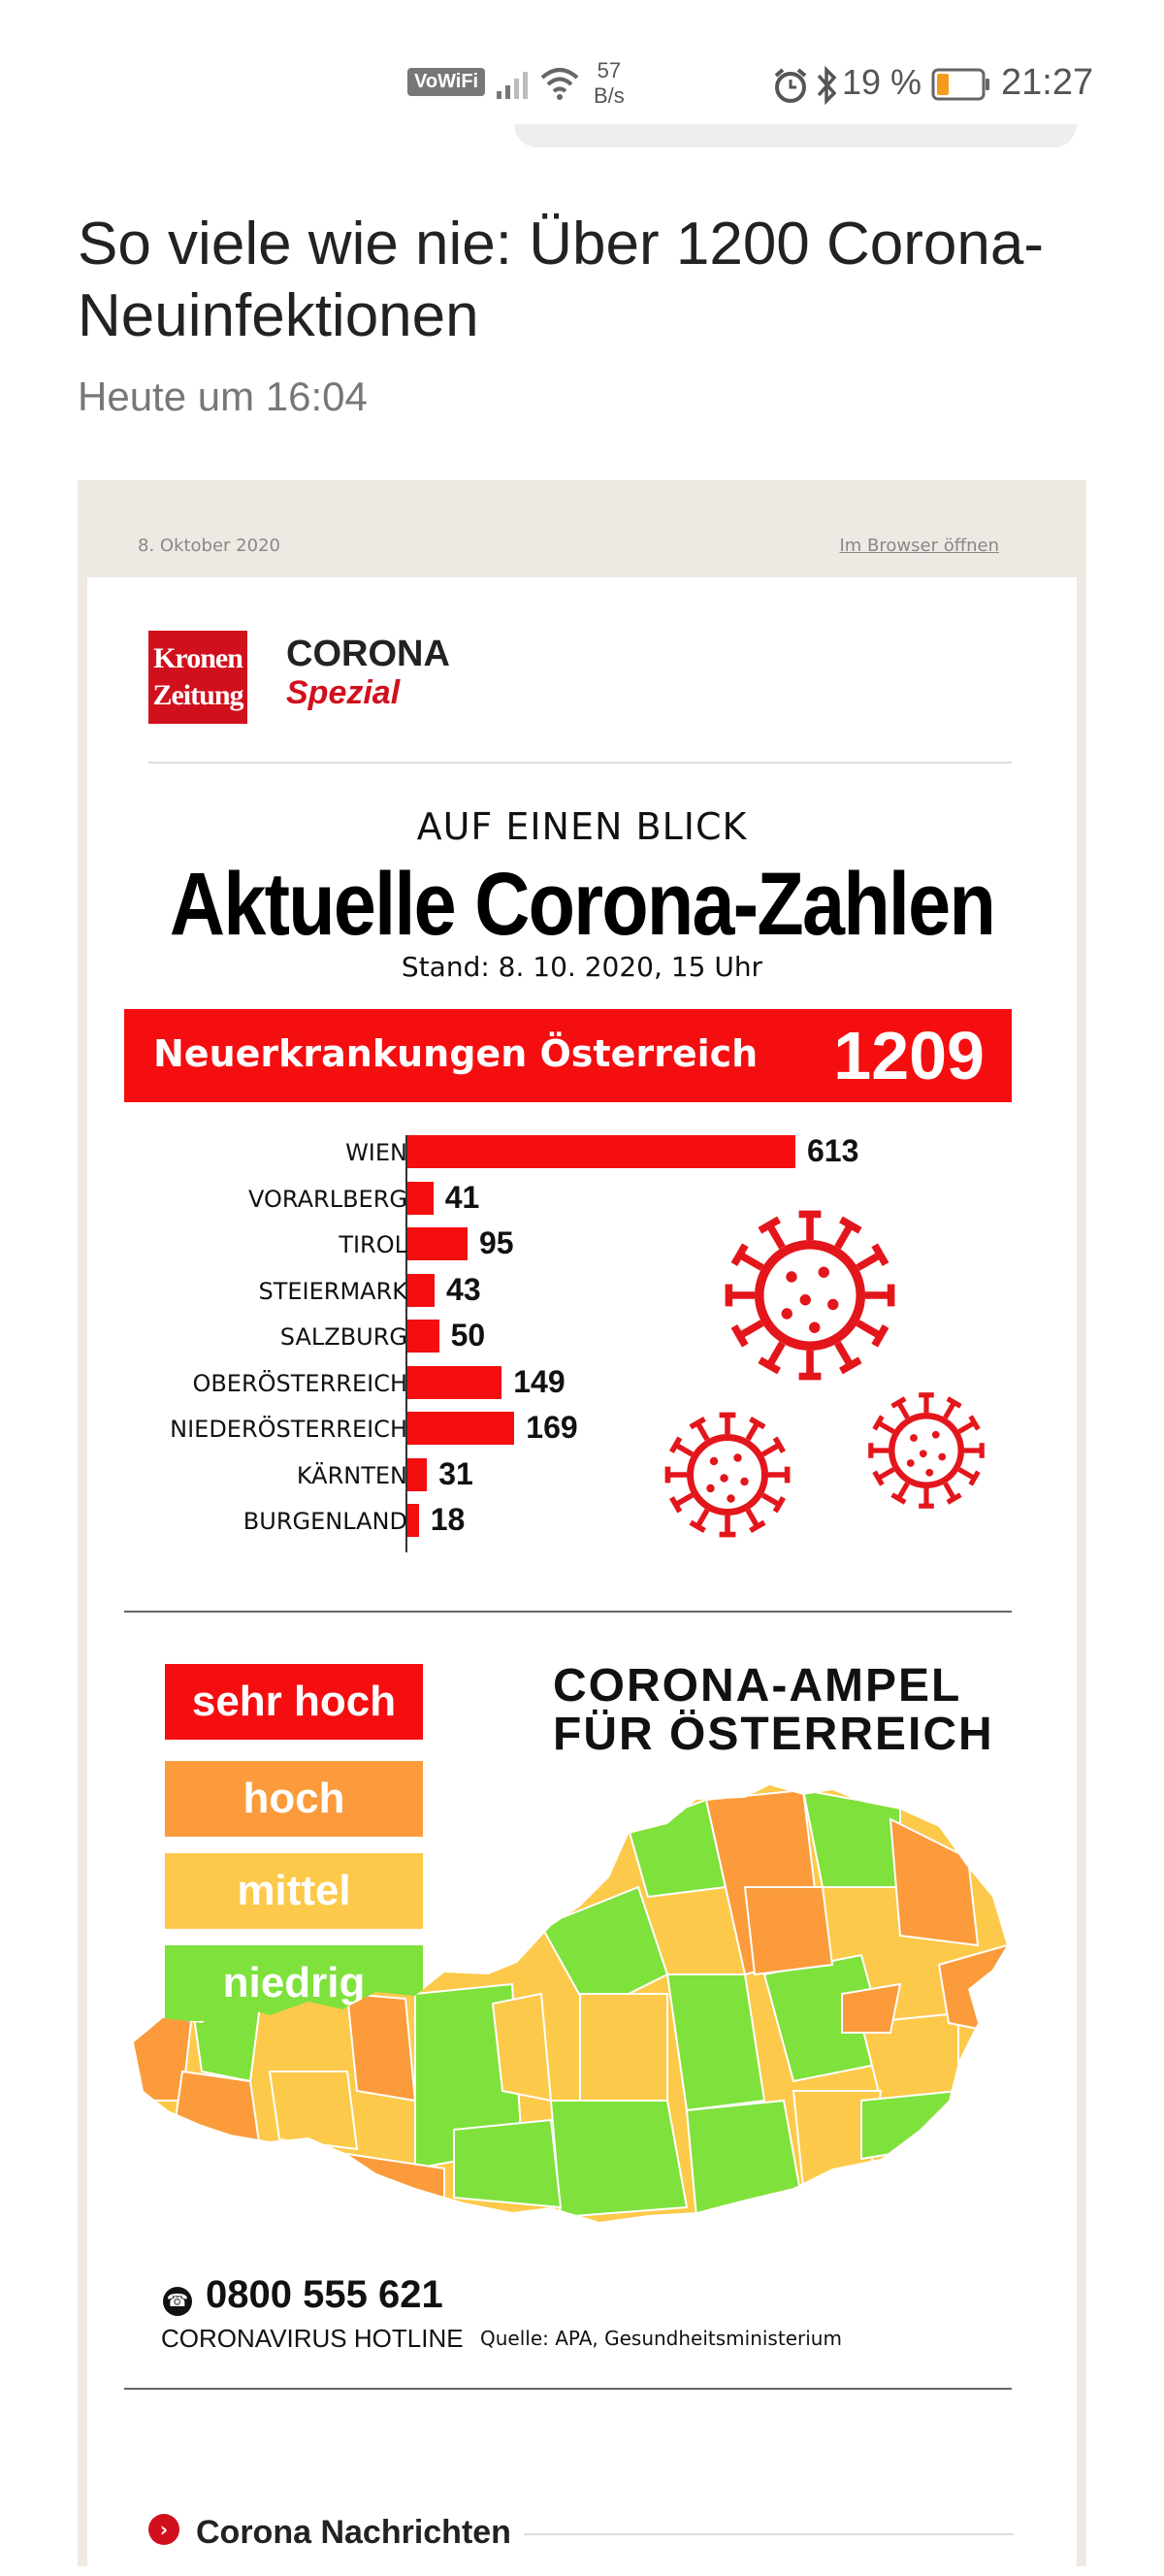 Image resolution: width=1164 pixels, height=2576 pixels. What do you see at coordinates (446, 82) in the screenshot?
I see `vowifi-indicator: VoWiFi` at bounding box center [446, 82].